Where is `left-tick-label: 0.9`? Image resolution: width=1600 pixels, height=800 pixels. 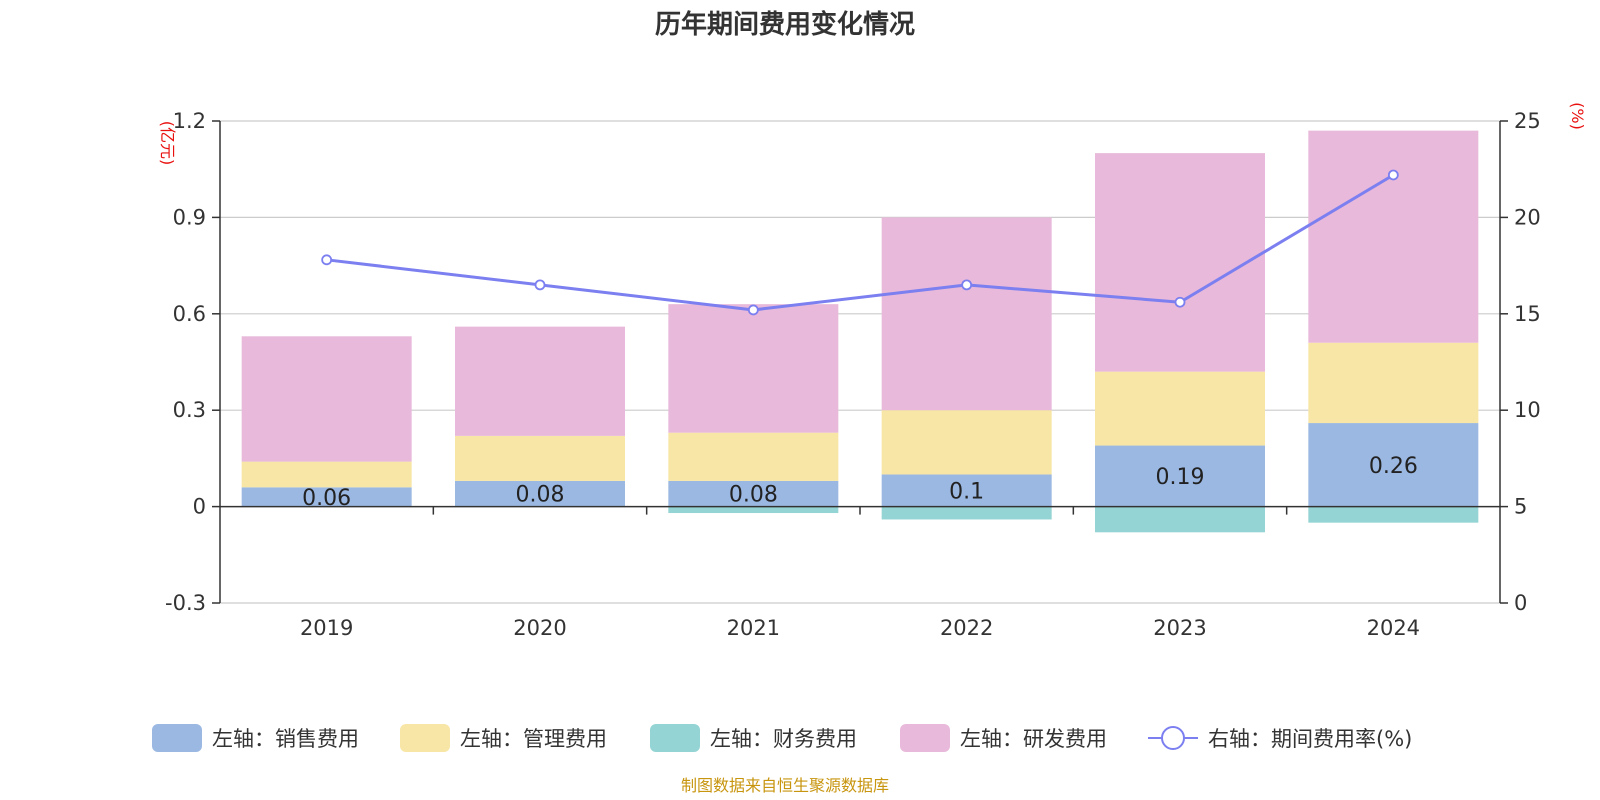
left-tick-label: 0.9 is located at coordinates (189, 217).